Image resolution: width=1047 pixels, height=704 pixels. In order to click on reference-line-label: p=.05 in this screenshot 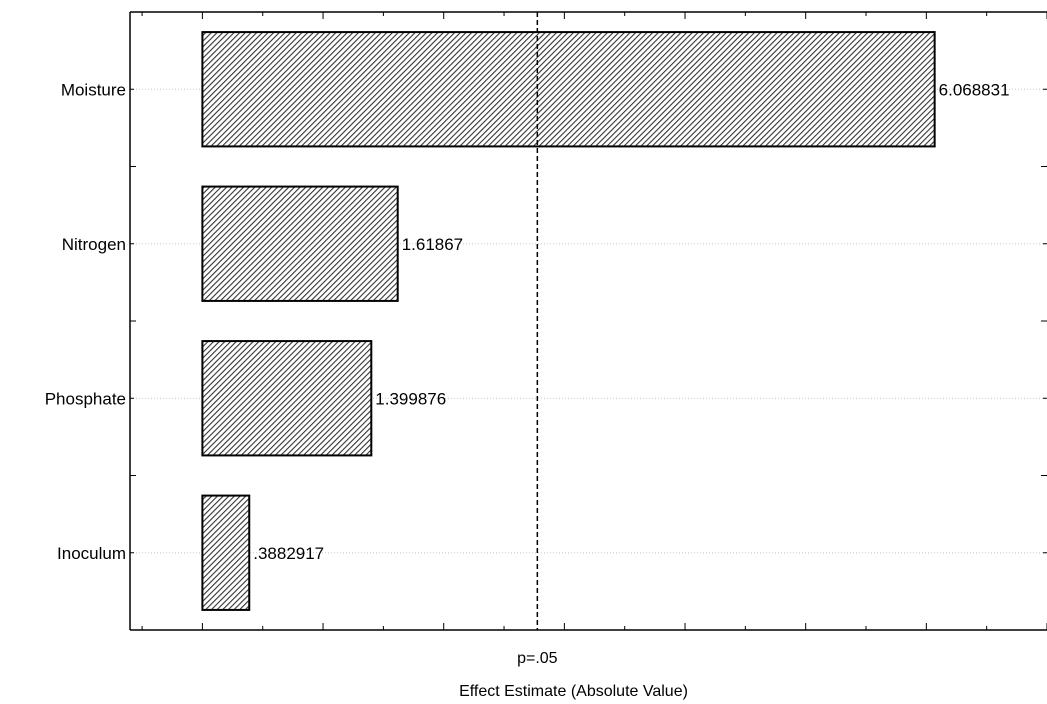, I will do `click(537, 658)`.